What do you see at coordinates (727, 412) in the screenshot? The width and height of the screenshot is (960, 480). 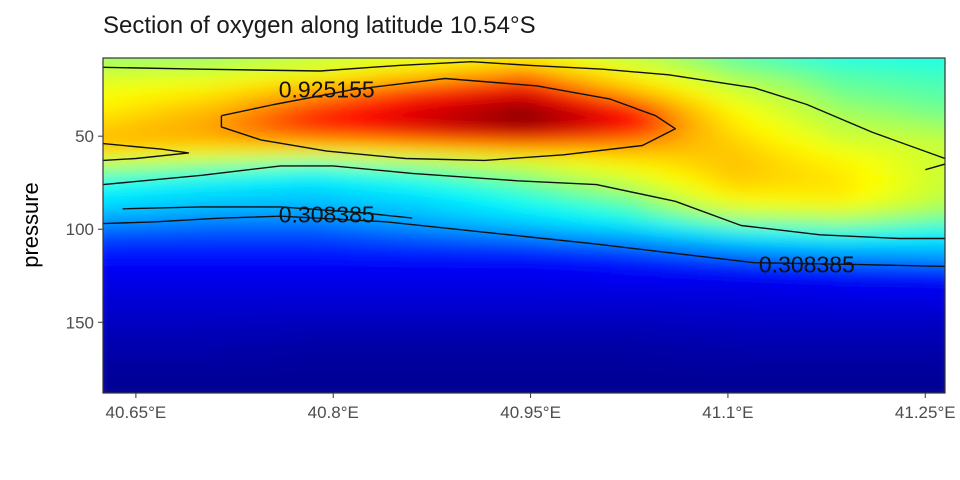 I see `x-tick-label: 41.1°E` at bounding box center [727, 412].